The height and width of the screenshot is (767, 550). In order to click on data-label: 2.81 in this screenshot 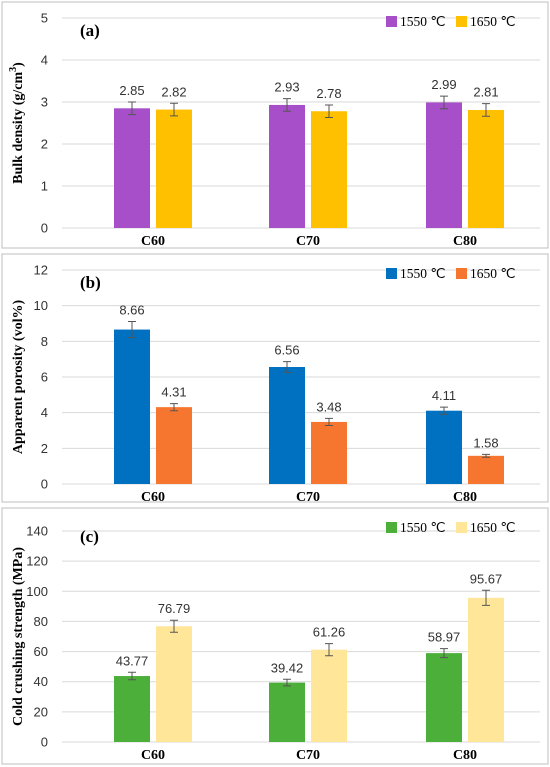, I will do `click(485, 92)`.